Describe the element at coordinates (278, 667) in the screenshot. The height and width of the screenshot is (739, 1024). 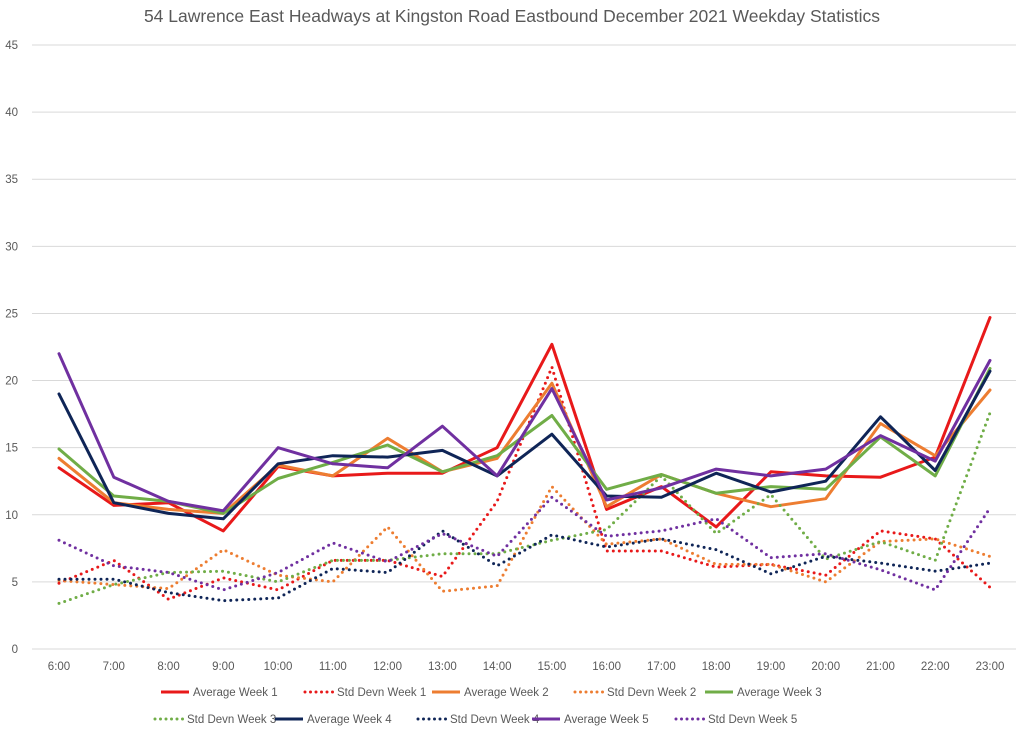
I see `x-tick-label: 10:00` at that location.